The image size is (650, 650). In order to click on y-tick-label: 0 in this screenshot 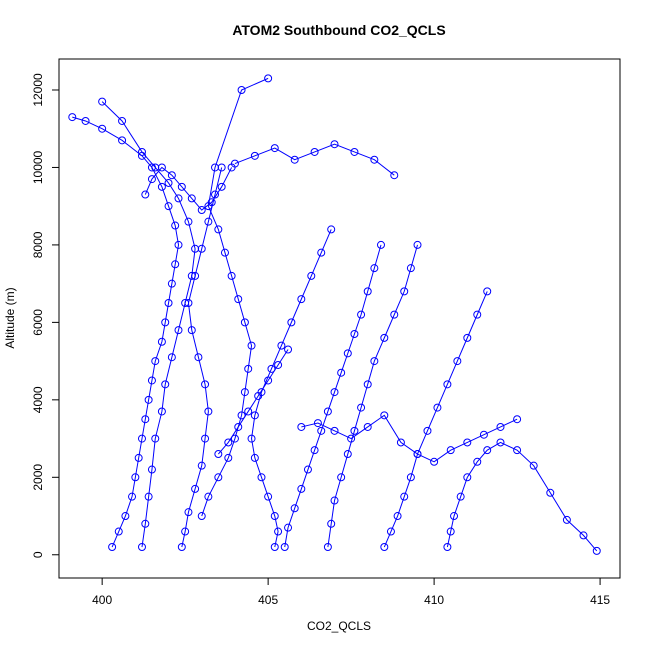, I will do `click(38, 554)`.